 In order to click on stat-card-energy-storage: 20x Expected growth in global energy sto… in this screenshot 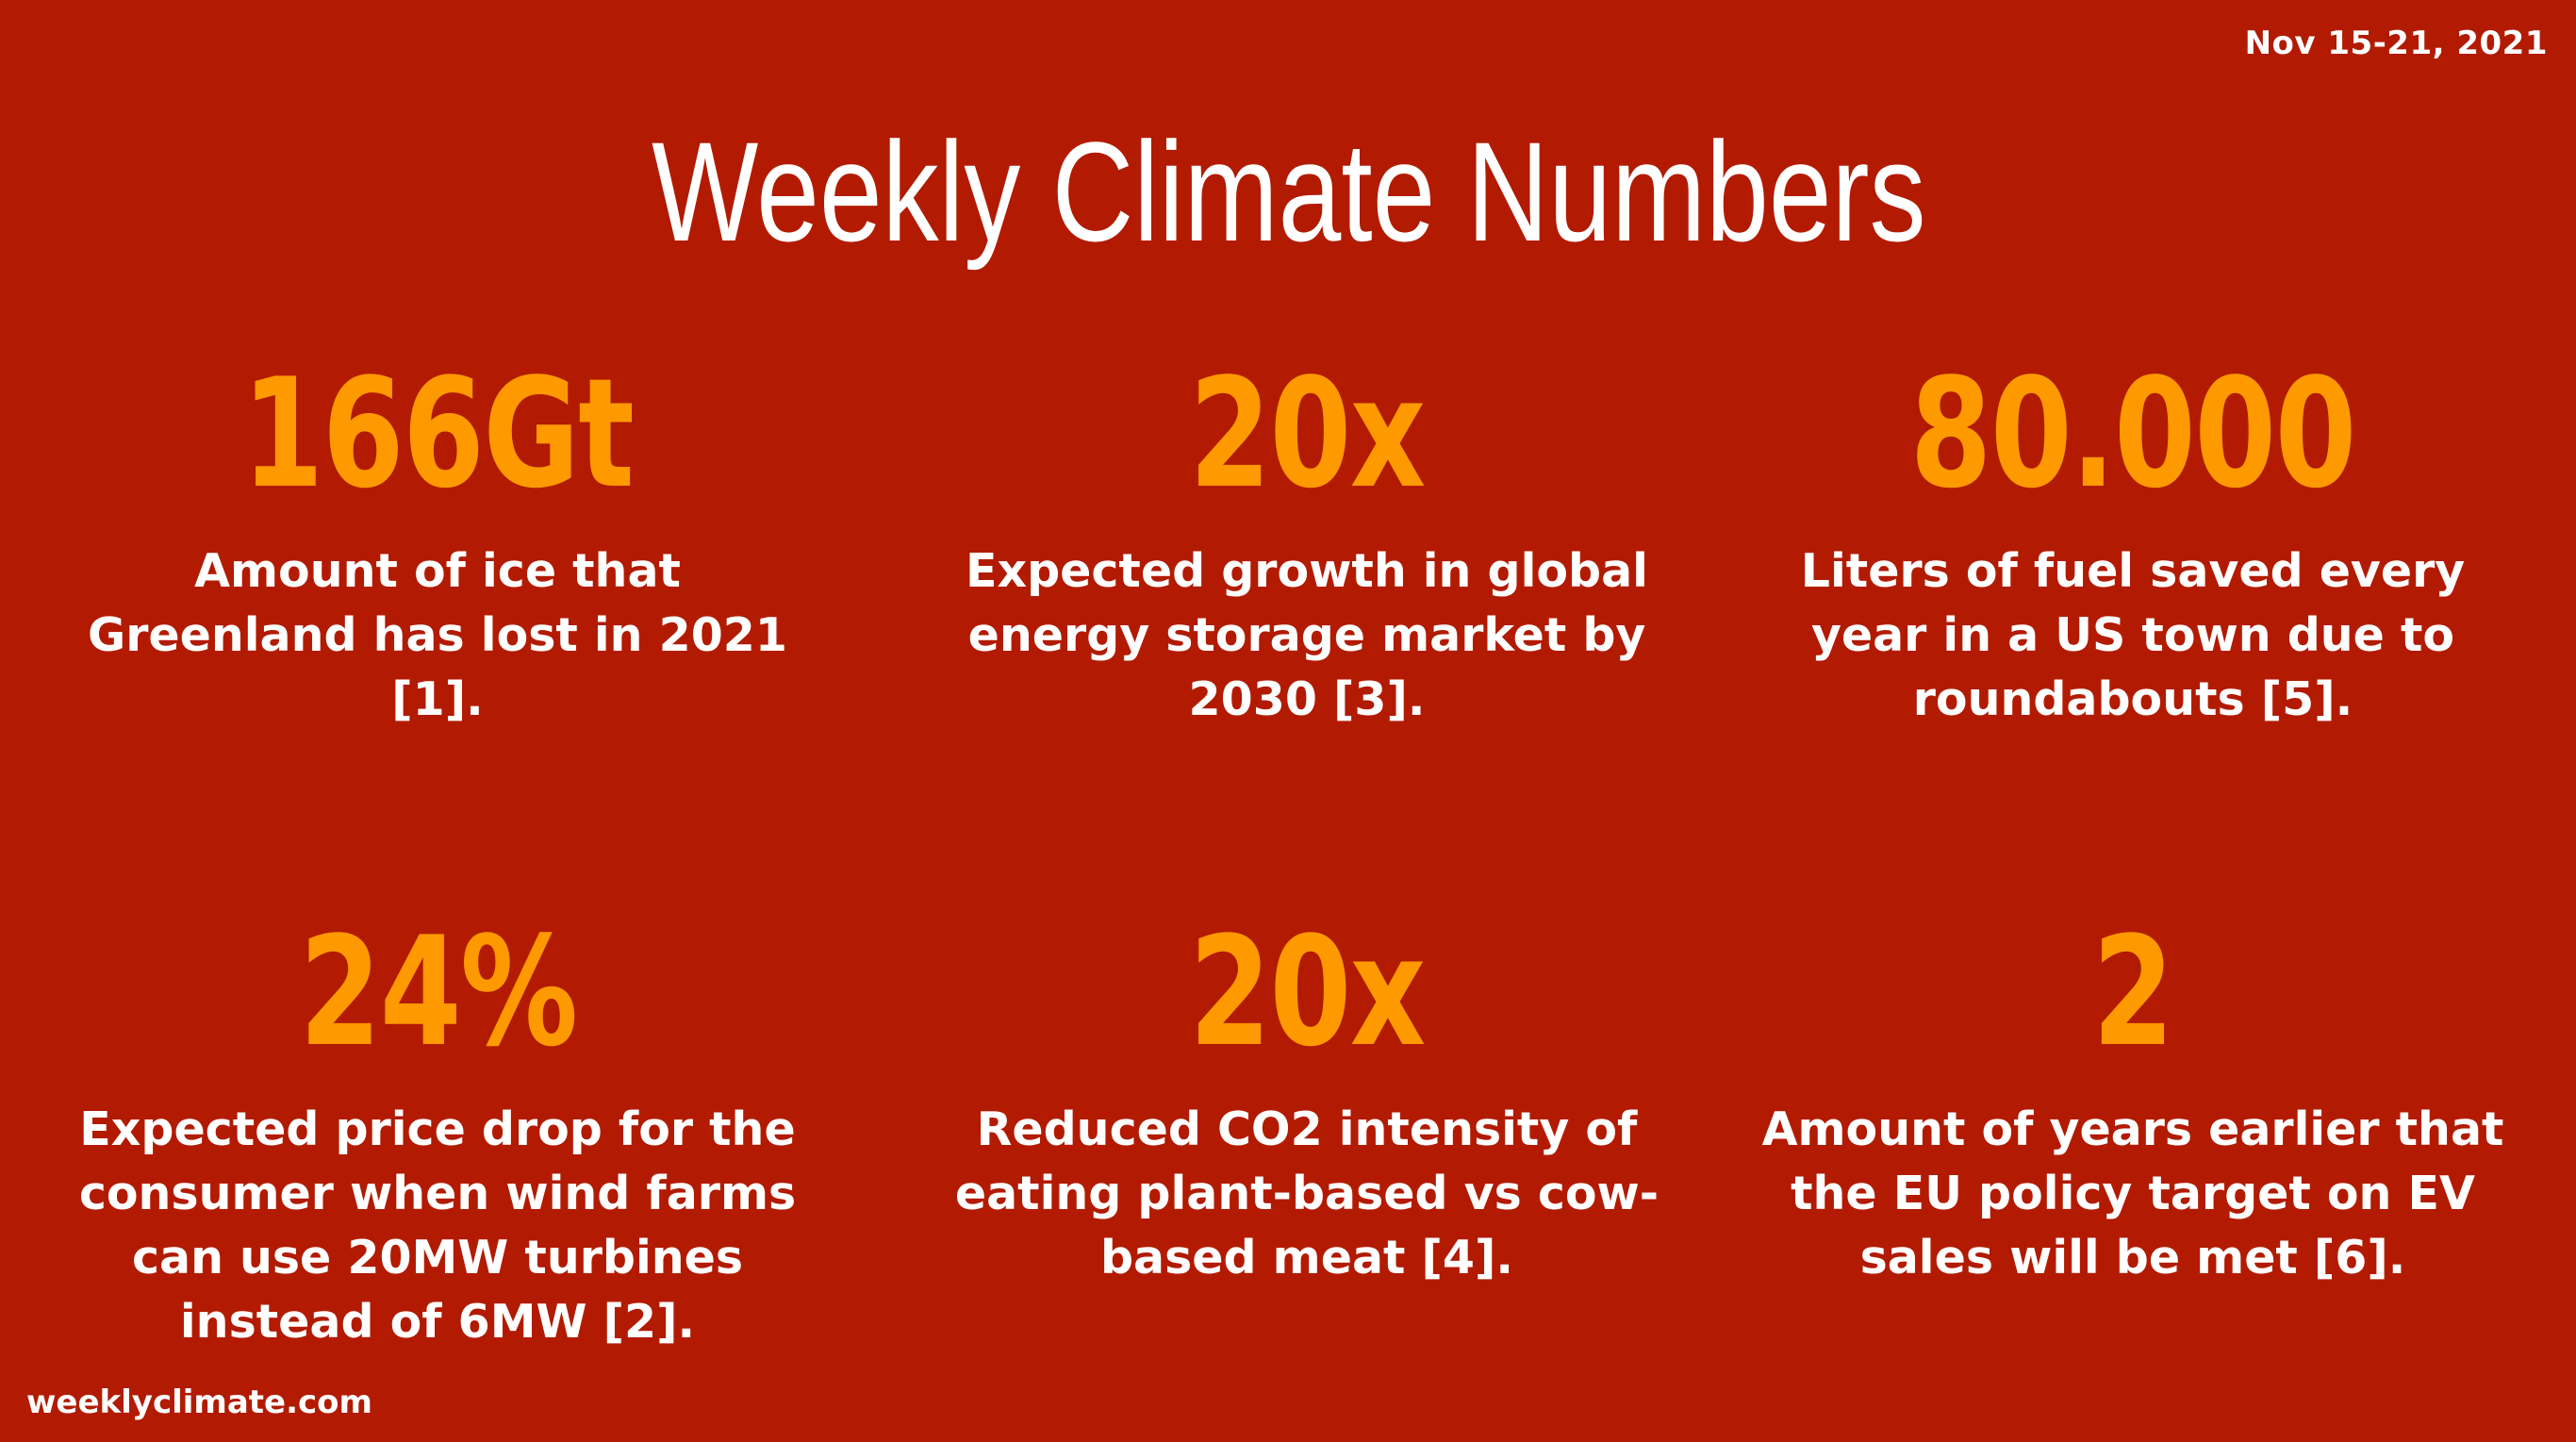, I will do `click(1307, 540)`.